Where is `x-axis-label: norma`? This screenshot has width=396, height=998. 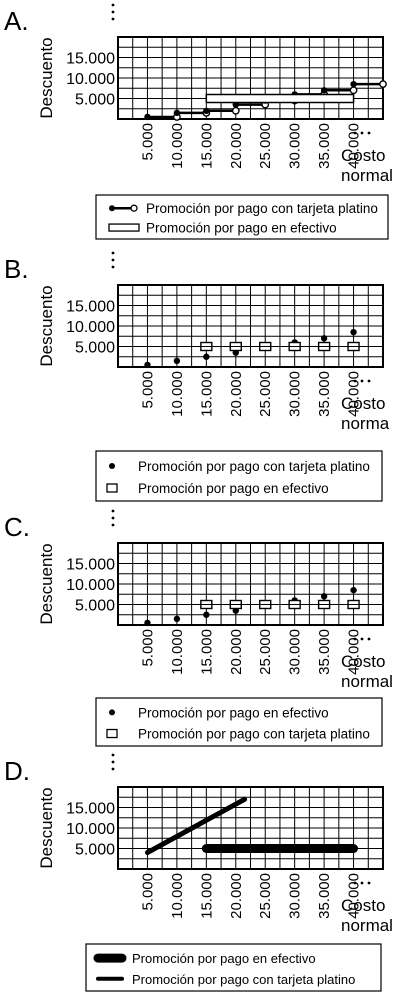 x-axis-label: norma is located at coordinates (365, 423).